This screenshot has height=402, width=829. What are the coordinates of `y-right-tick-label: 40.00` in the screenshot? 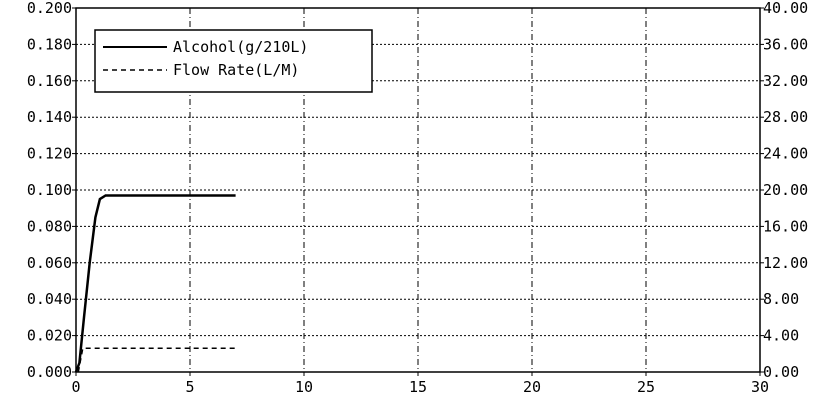 It's located at (785, 8).